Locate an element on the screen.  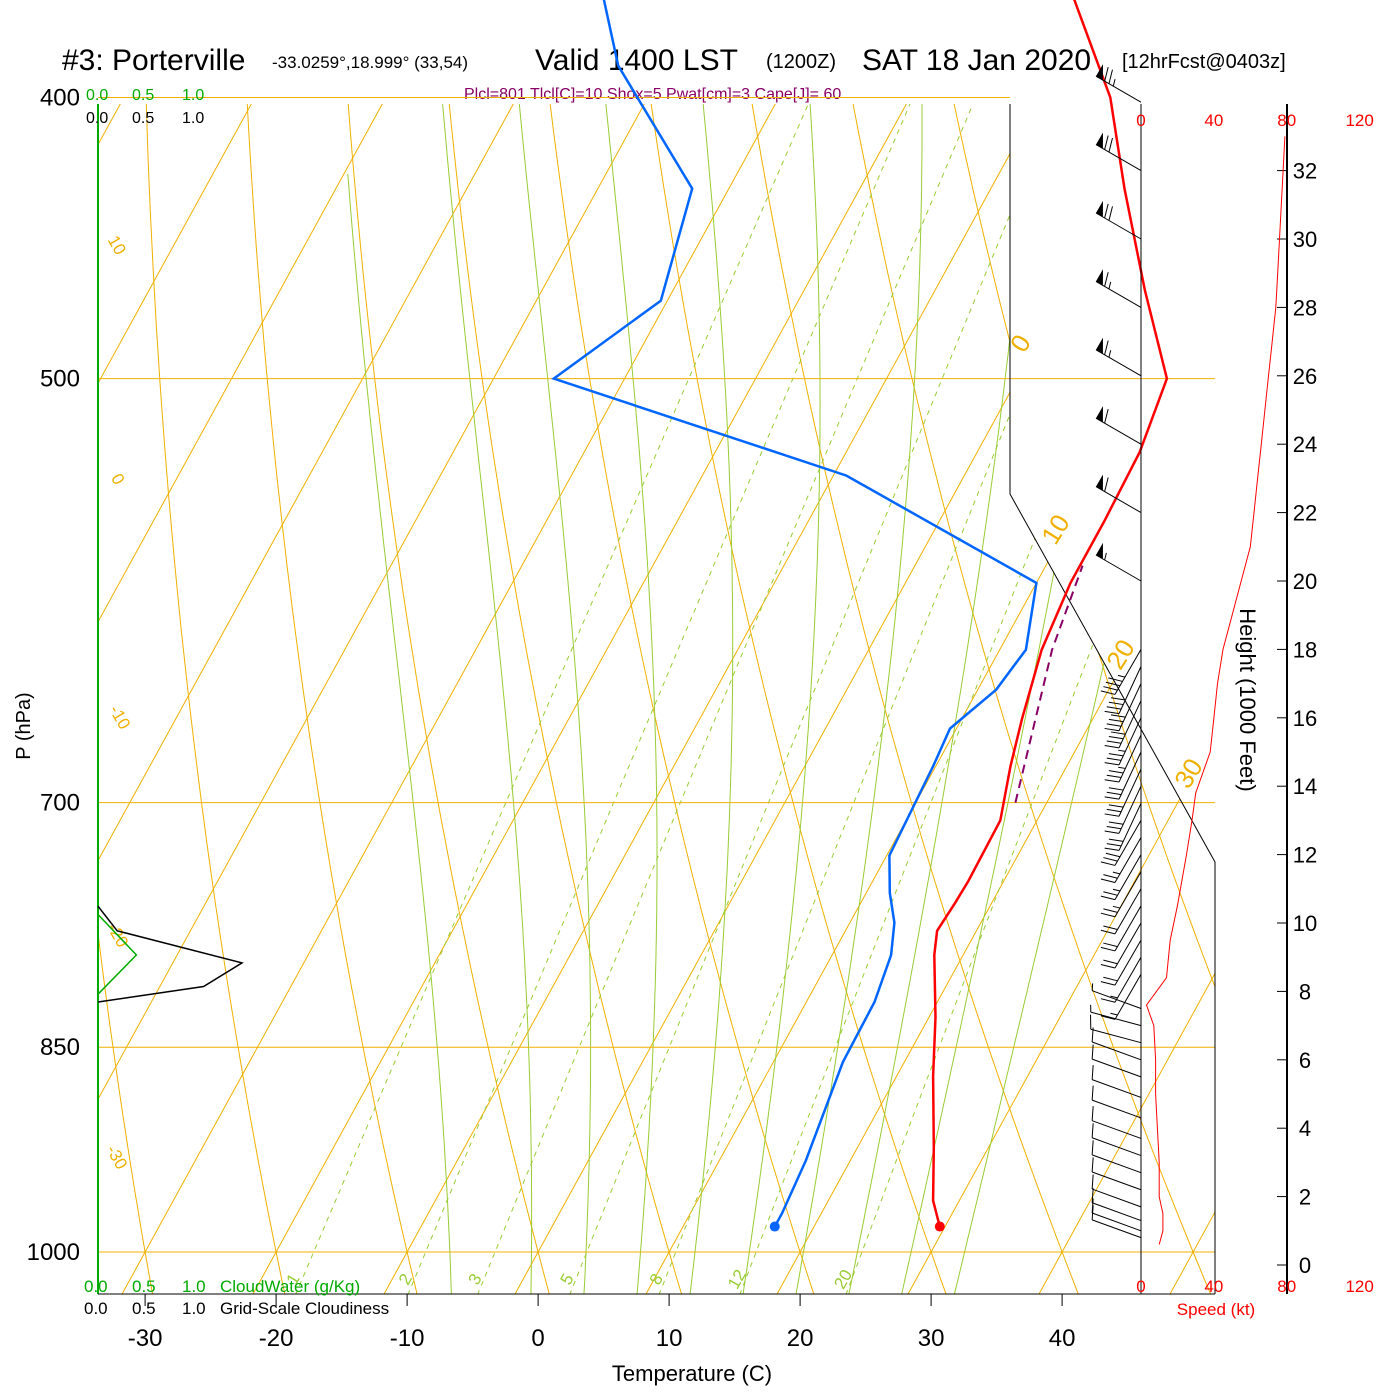
valid-time: Valid 1400 LST is located at coordinates (636, 60).